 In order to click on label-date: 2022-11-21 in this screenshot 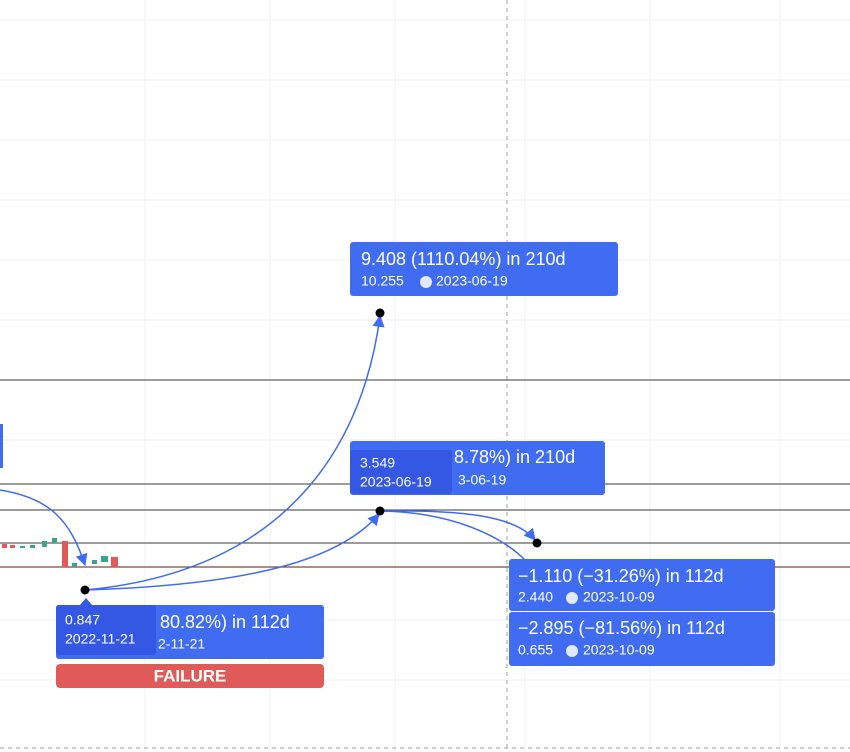, I will do `click(100, 639)`.